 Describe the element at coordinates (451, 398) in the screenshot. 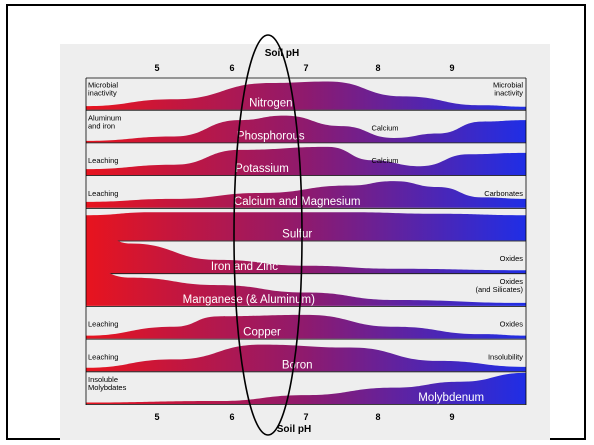

I see `nutrient-label: Molybdenum` at that location.